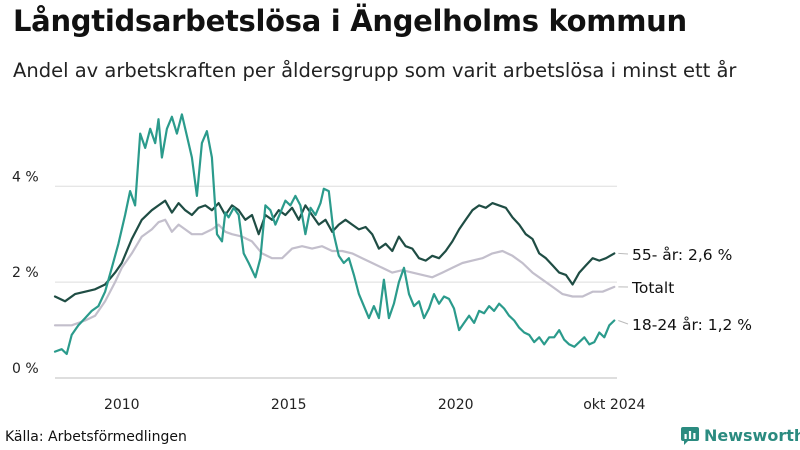 The height and width of the screenshot is (450, 800). I want to click on end-label: 55- år: 2,6 %, so click(682, 255).